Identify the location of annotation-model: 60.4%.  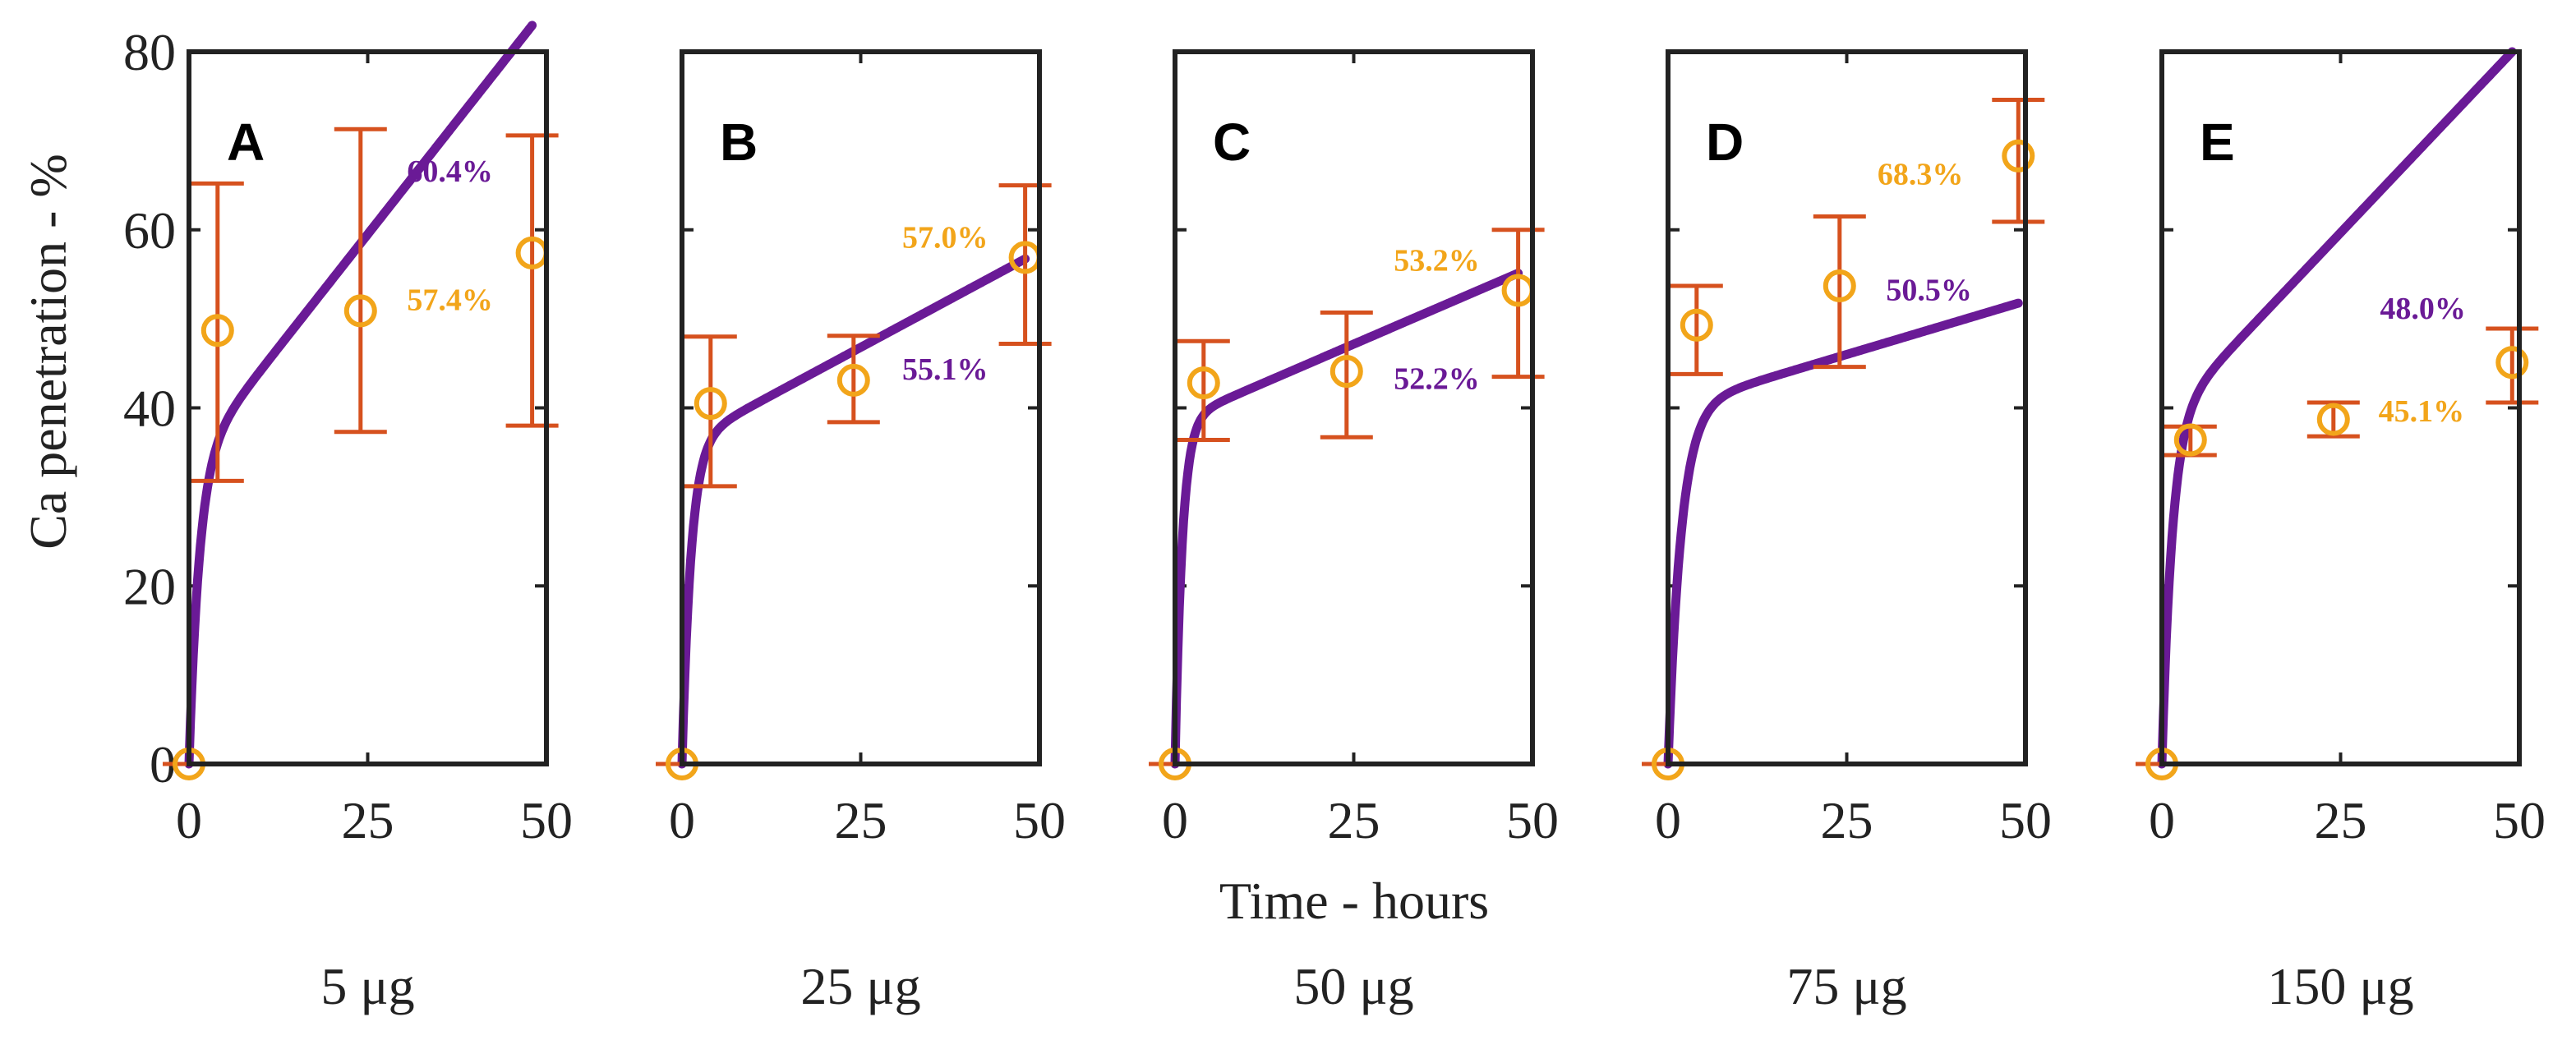
(449, 171).